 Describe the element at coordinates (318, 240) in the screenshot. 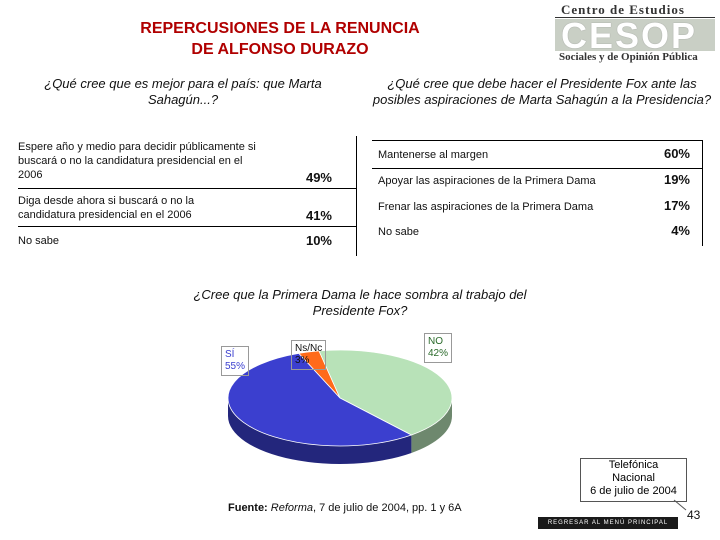

I see `left-row-value-3: 10%` at that location.